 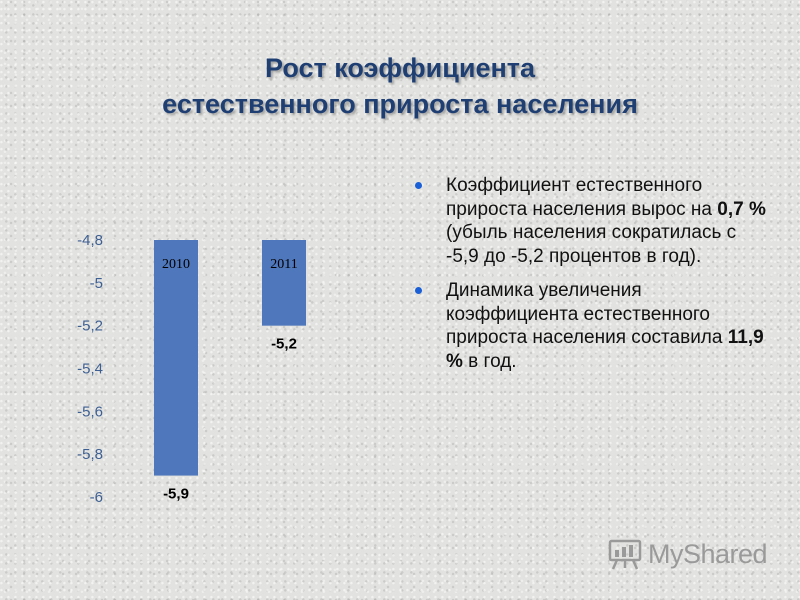 I want to click on y-tick-label: -5, so click(x=96, y=283).